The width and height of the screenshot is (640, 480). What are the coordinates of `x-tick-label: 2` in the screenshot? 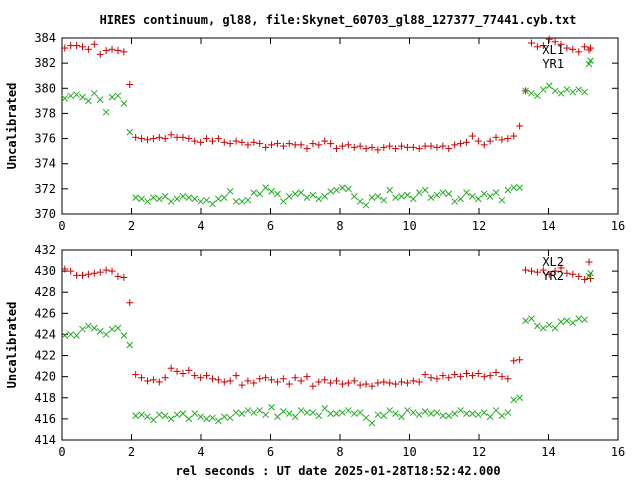 It's located at (131, 452).